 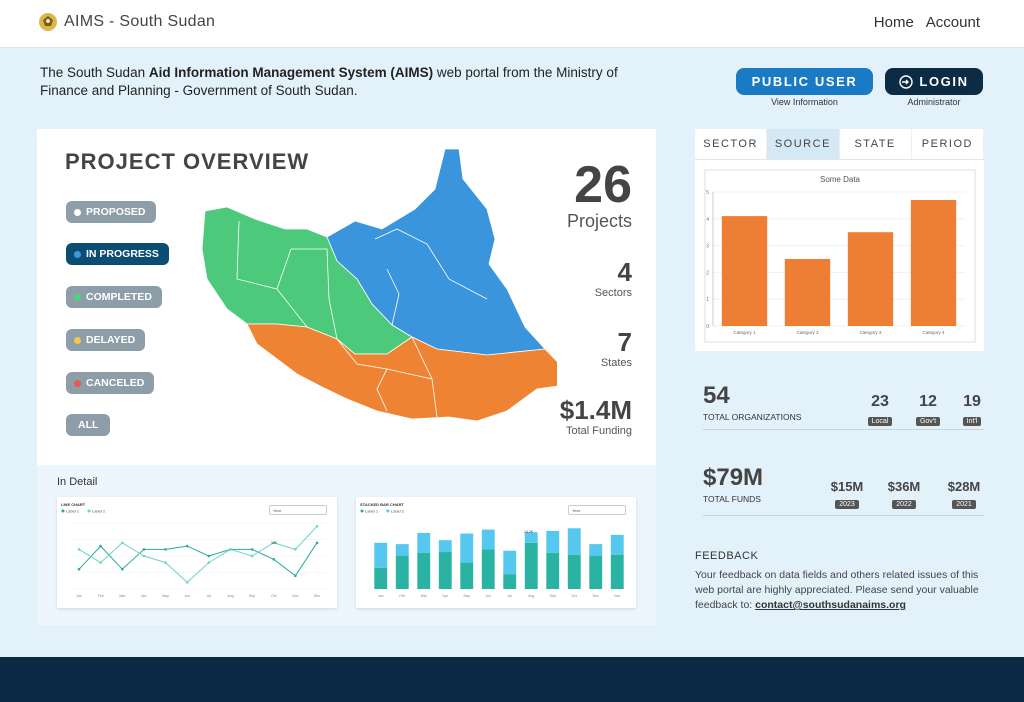 I want to click on funds-total-label: TOTAL FUNDS, so click(x=732, y=499).